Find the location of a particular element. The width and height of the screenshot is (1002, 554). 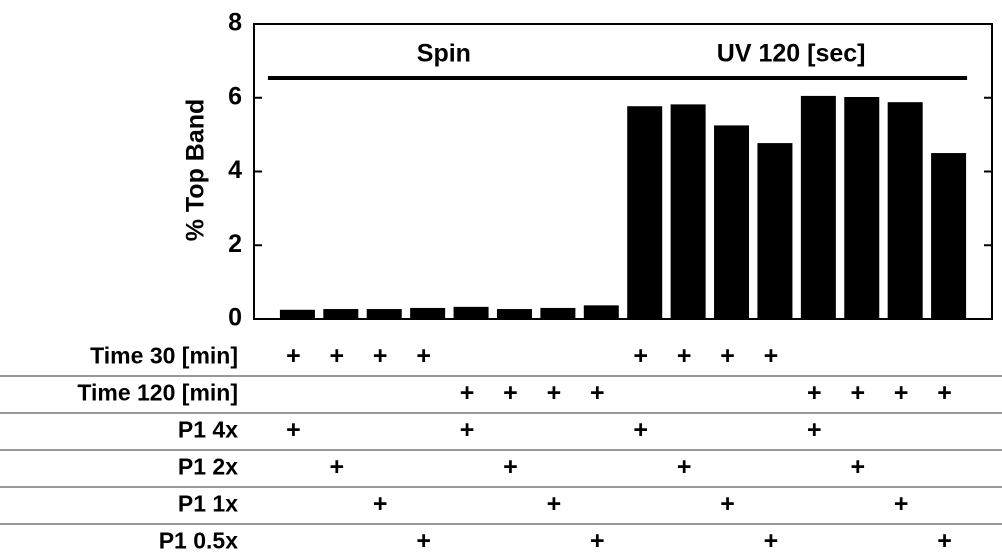

y-tick-label: 0 is located at coordinates (235, 318).